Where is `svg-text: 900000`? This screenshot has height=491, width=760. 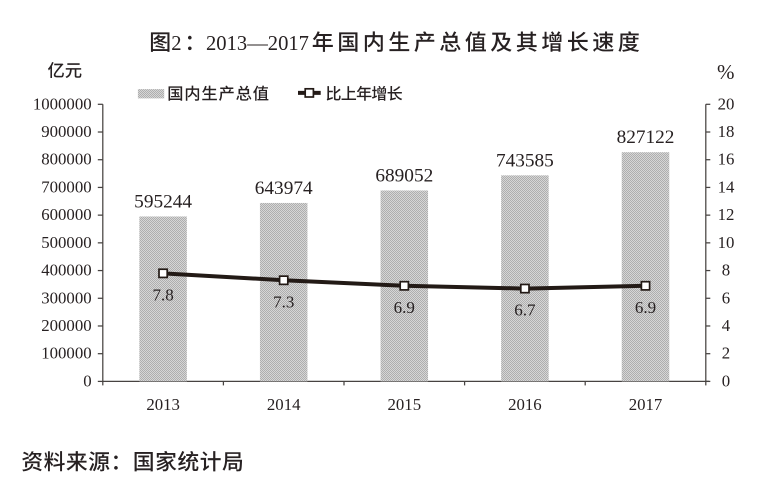 svg-text: 900000 is located at coordinates (66, 131).